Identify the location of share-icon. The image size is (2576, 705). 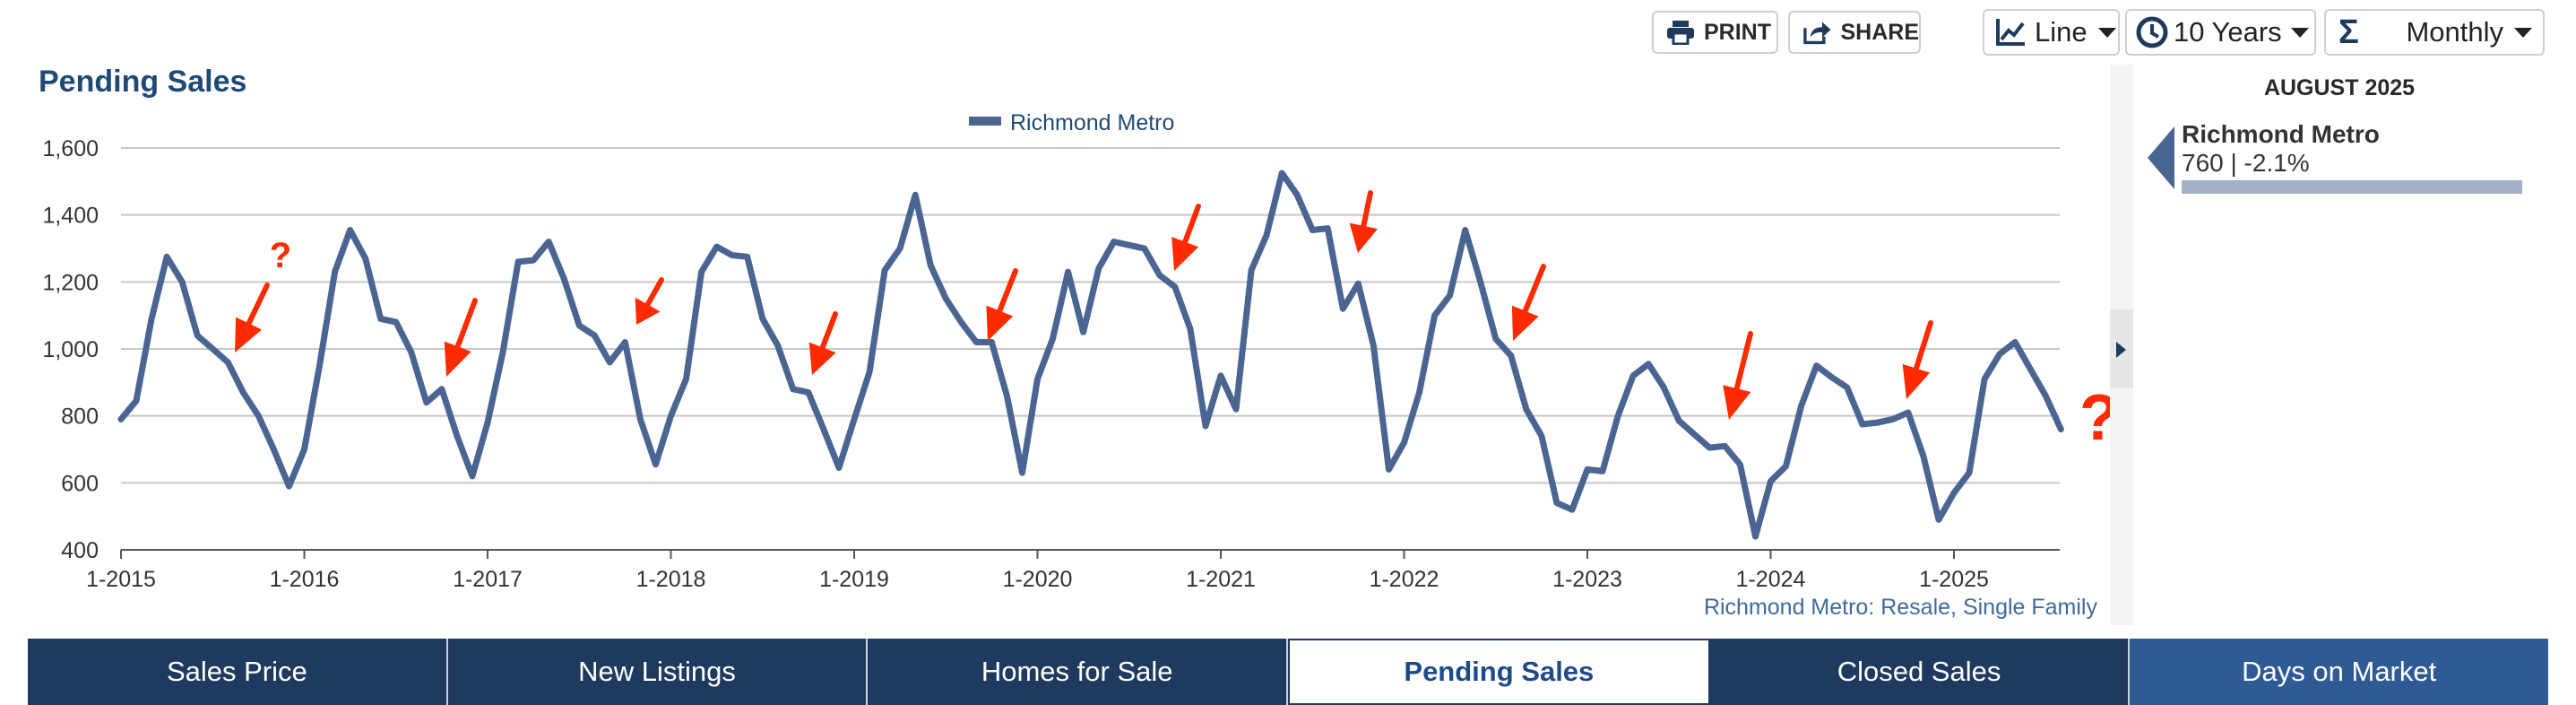
(1817, 33).